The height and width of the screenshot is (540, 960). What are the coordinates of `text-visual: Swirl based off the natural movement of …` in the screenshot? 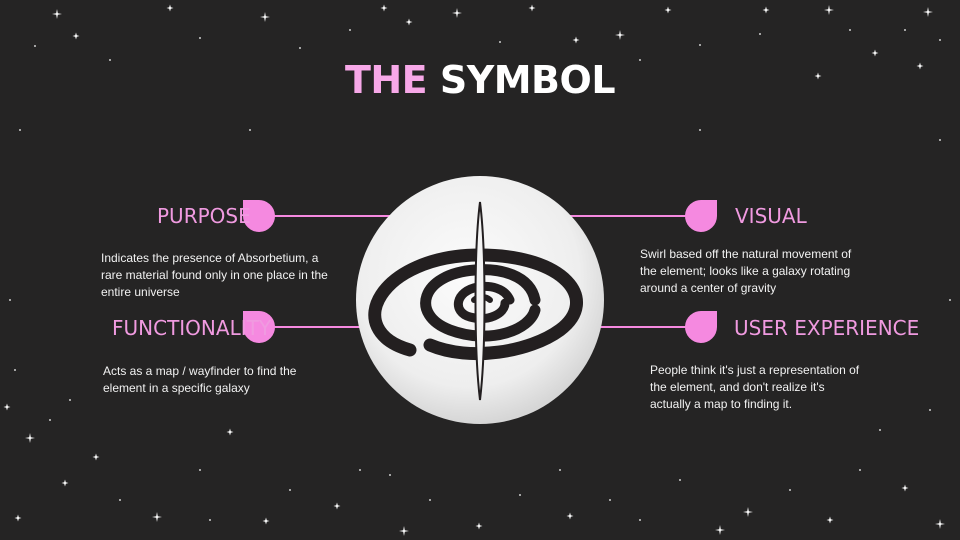 It's located at (746, 271).